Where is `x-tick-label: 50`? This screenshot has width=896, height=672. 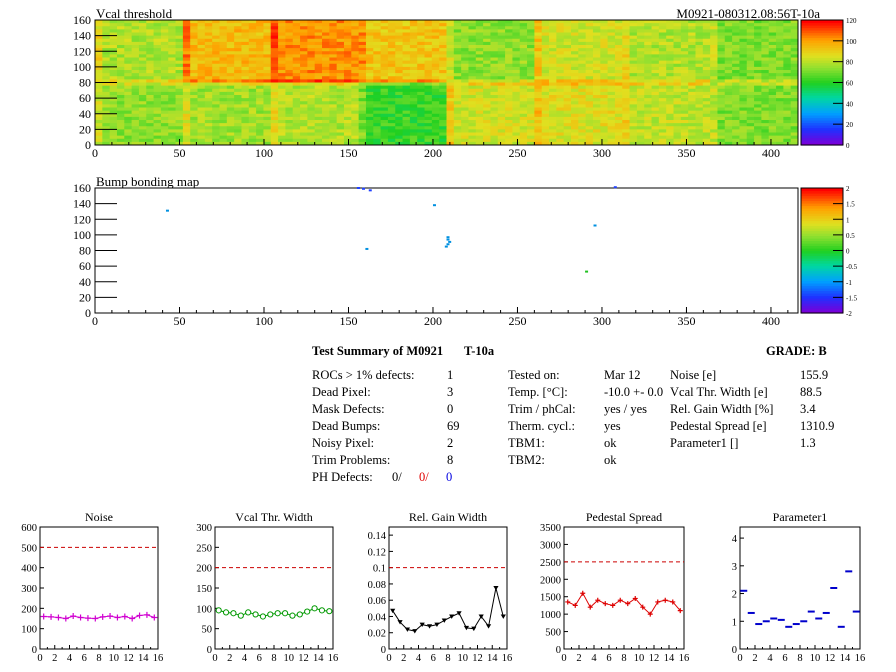 x-tick-label: 50 is located at coordinates (179, 153).